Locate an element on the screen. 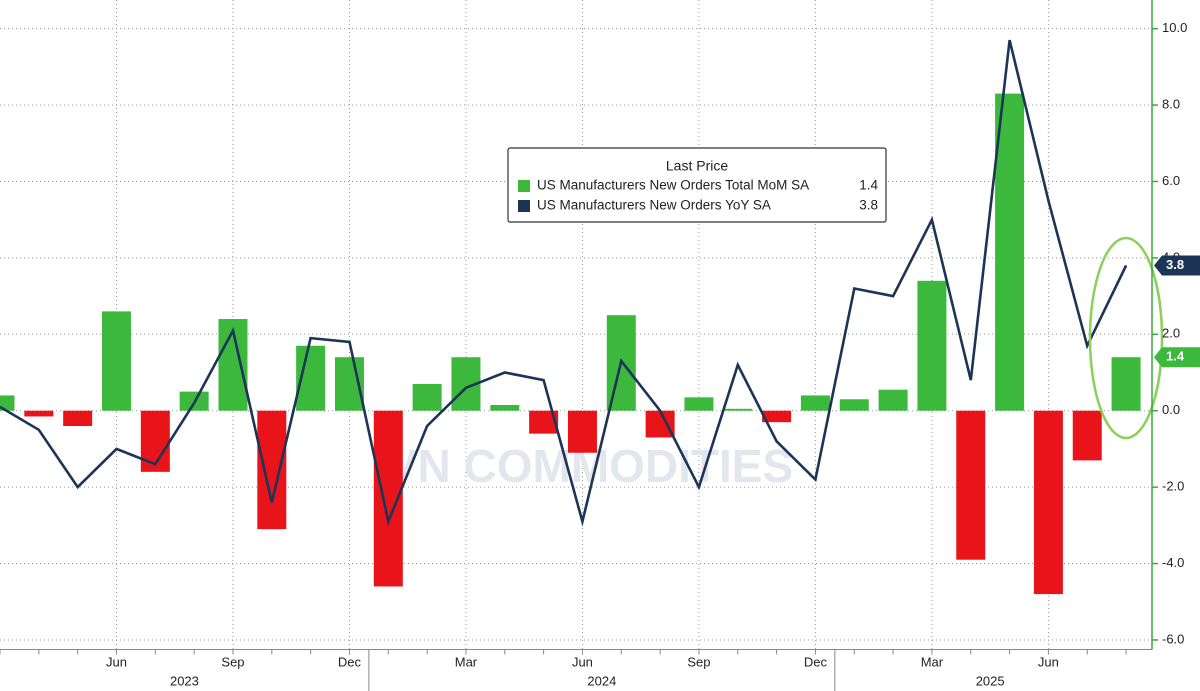 This screenshot has width=1200, height=691. legend-value: 3.8 is located at coordinates (868, 205).